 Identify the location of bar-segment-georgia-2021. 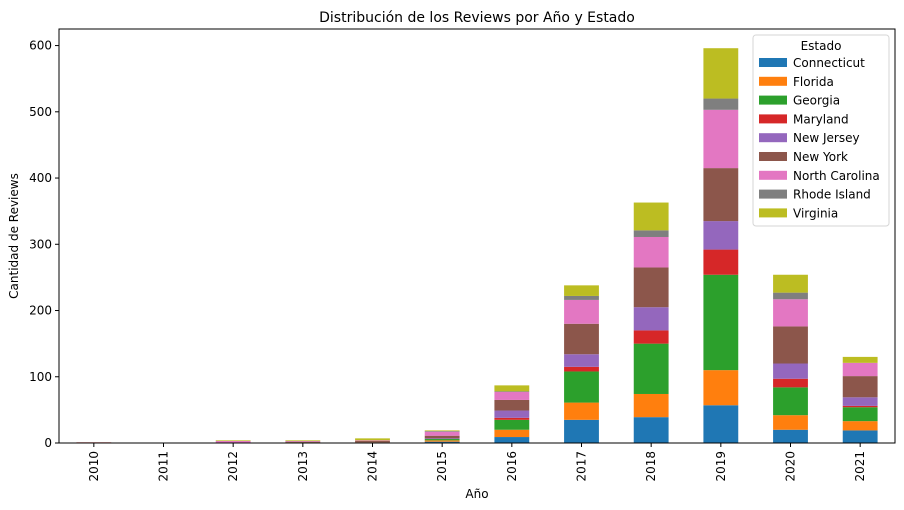
(860, 414).